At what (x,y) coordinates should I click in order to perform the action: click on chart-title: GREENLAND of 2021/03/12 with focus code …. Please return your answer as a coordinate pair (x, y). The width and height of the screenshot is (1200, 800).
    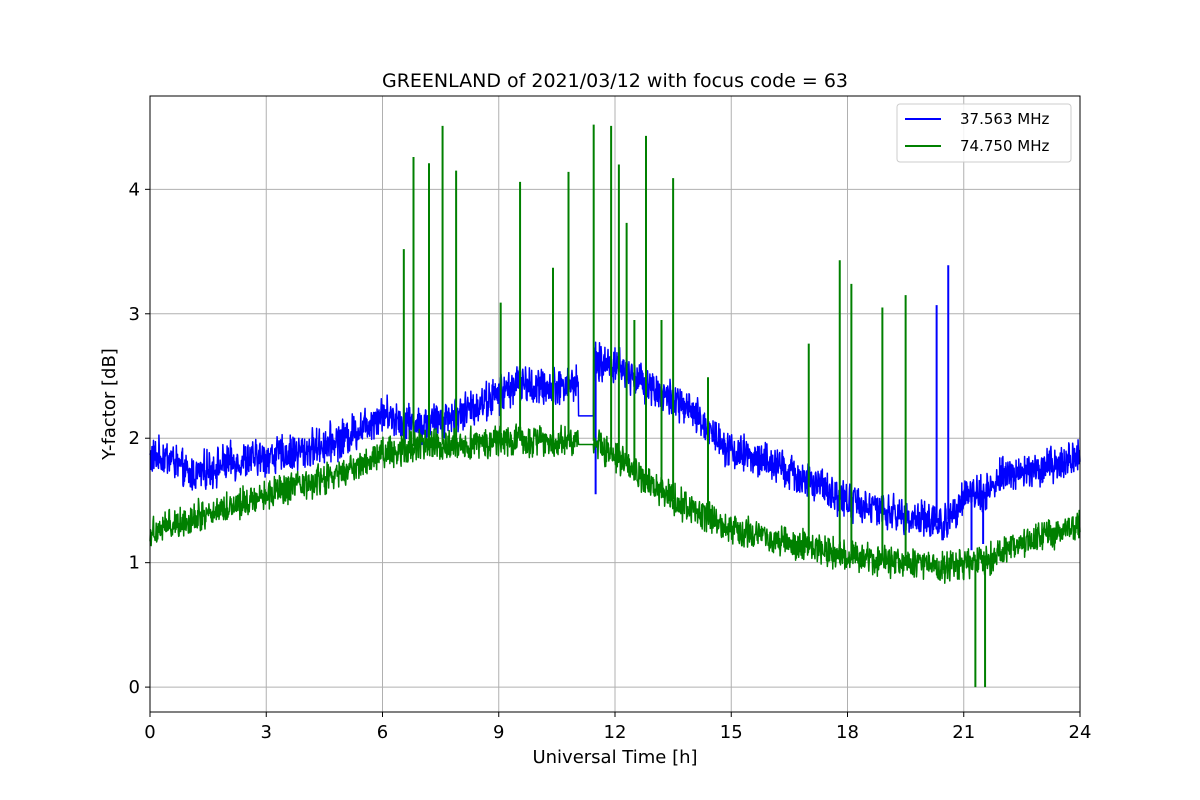
    Looking at the image, I should click on (615, 81).